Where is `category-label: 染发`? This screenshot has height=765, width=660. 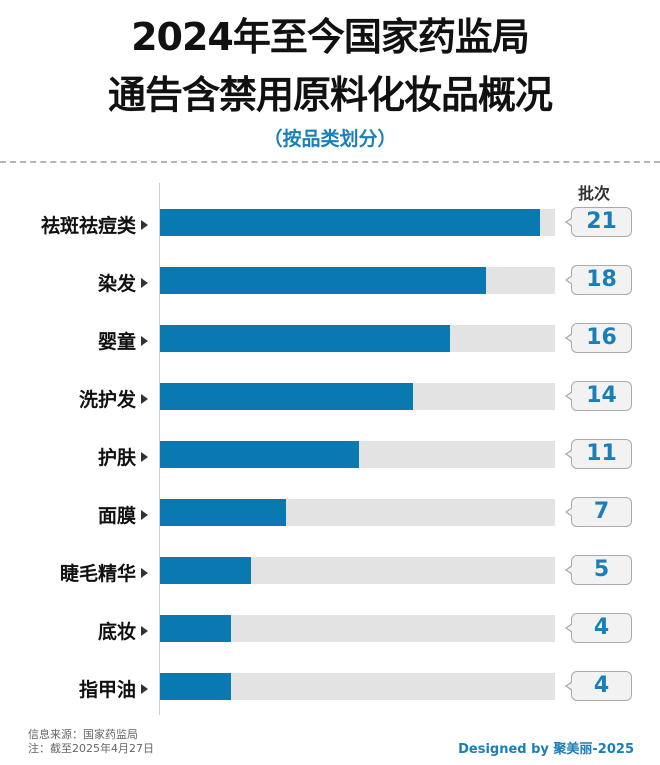
category-label: 染发 is located at coordinates (123, 282).